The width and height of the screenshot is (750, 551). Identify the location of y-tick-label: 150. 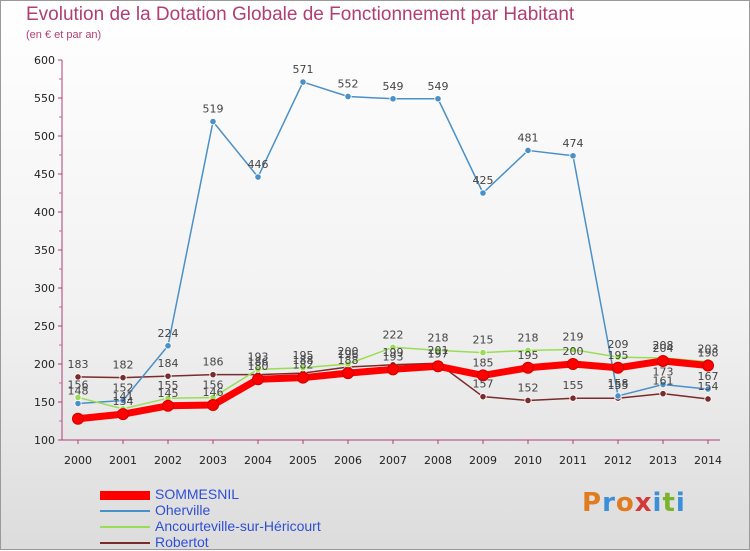
(44, 402).